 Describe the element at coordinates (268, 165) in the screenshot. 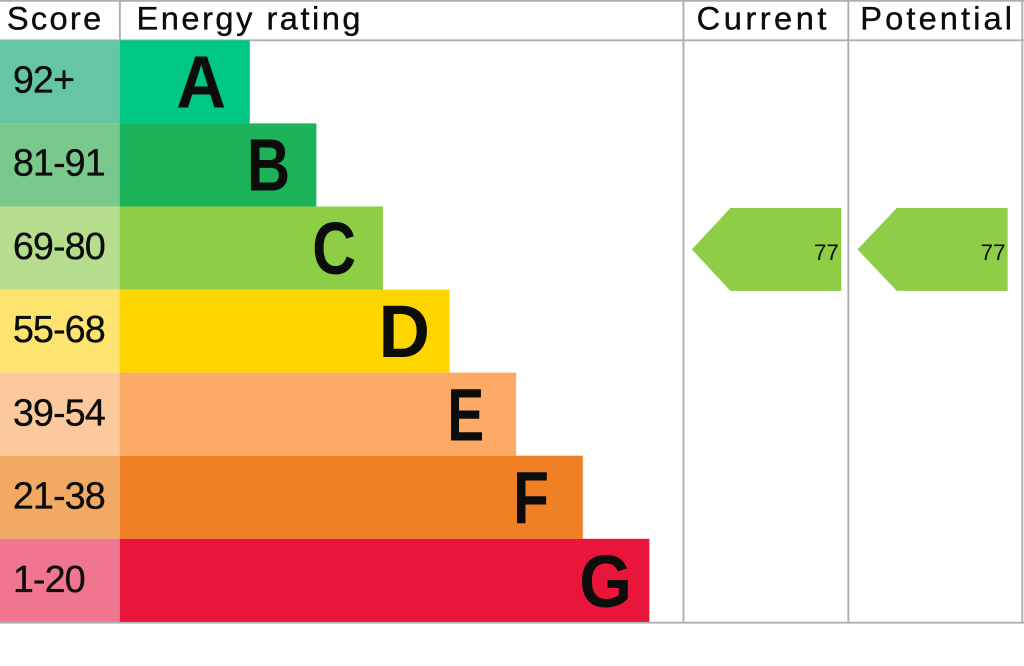

I see `svg-text: B` at that location.